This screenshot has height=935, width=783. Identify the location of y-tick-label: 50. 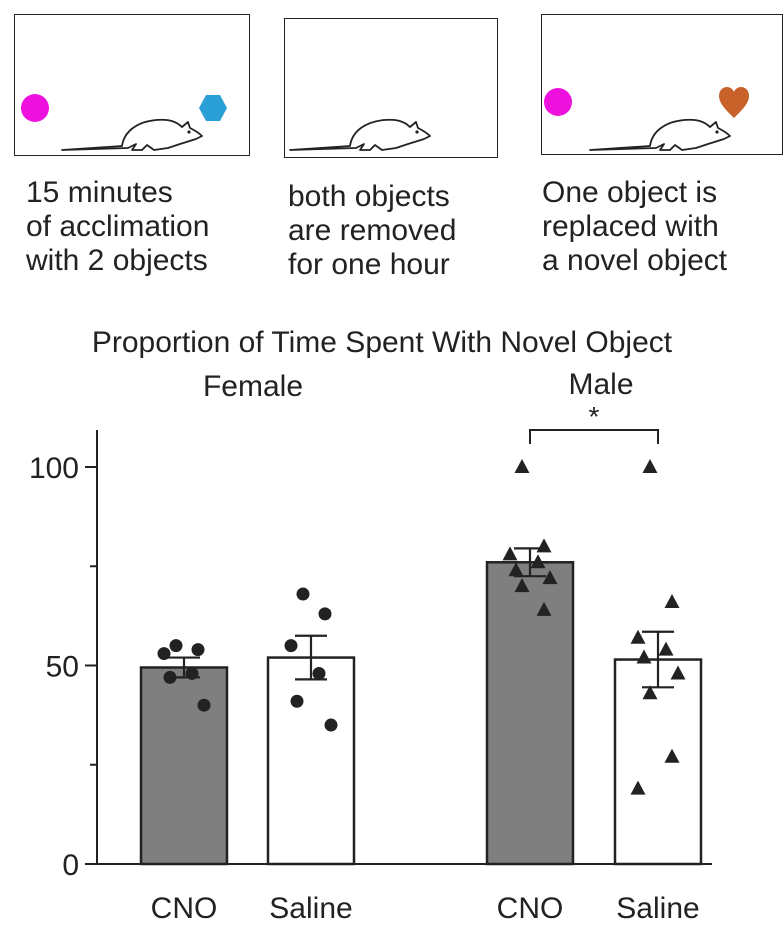
(62, 667).